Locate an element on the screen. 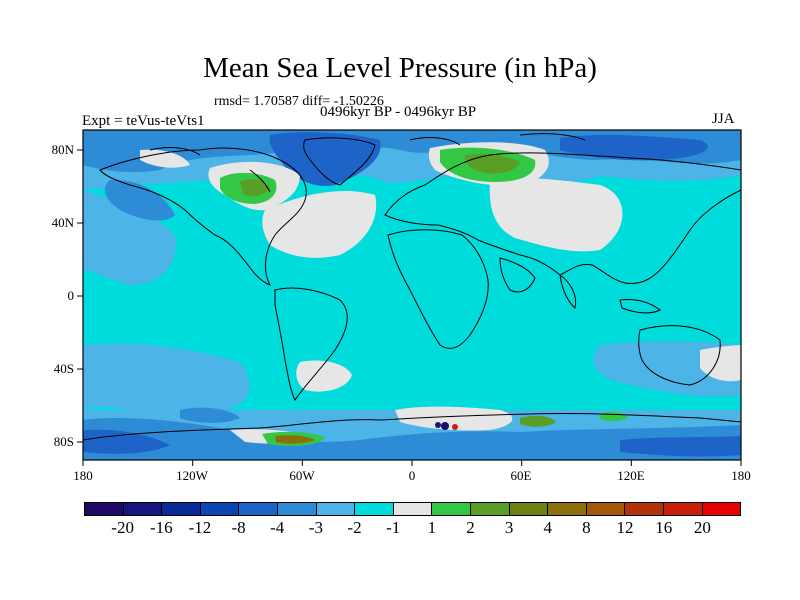  colorbar-label: -8 is located at coordinates (238, 527).